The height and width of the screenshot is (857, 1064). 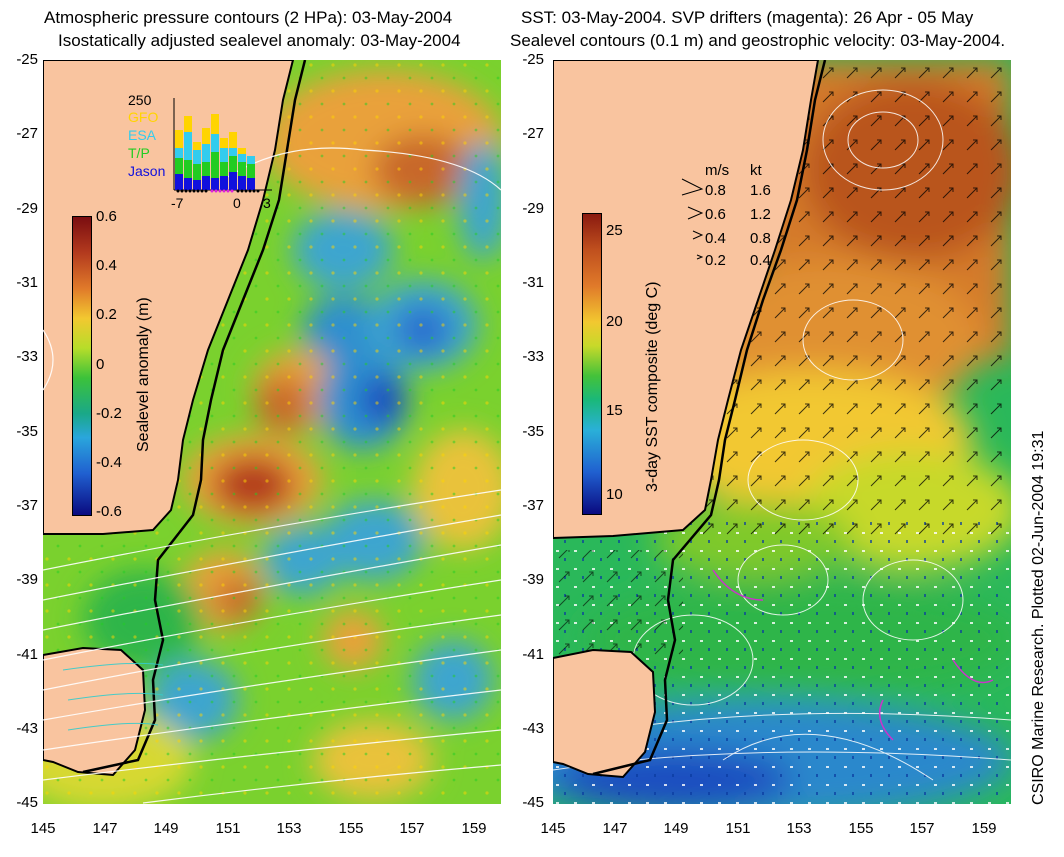 What do you see at coordinates (614, 494) in the screenshot?
I see `colorbar-tick: 10` at bounding box center [614, 494].